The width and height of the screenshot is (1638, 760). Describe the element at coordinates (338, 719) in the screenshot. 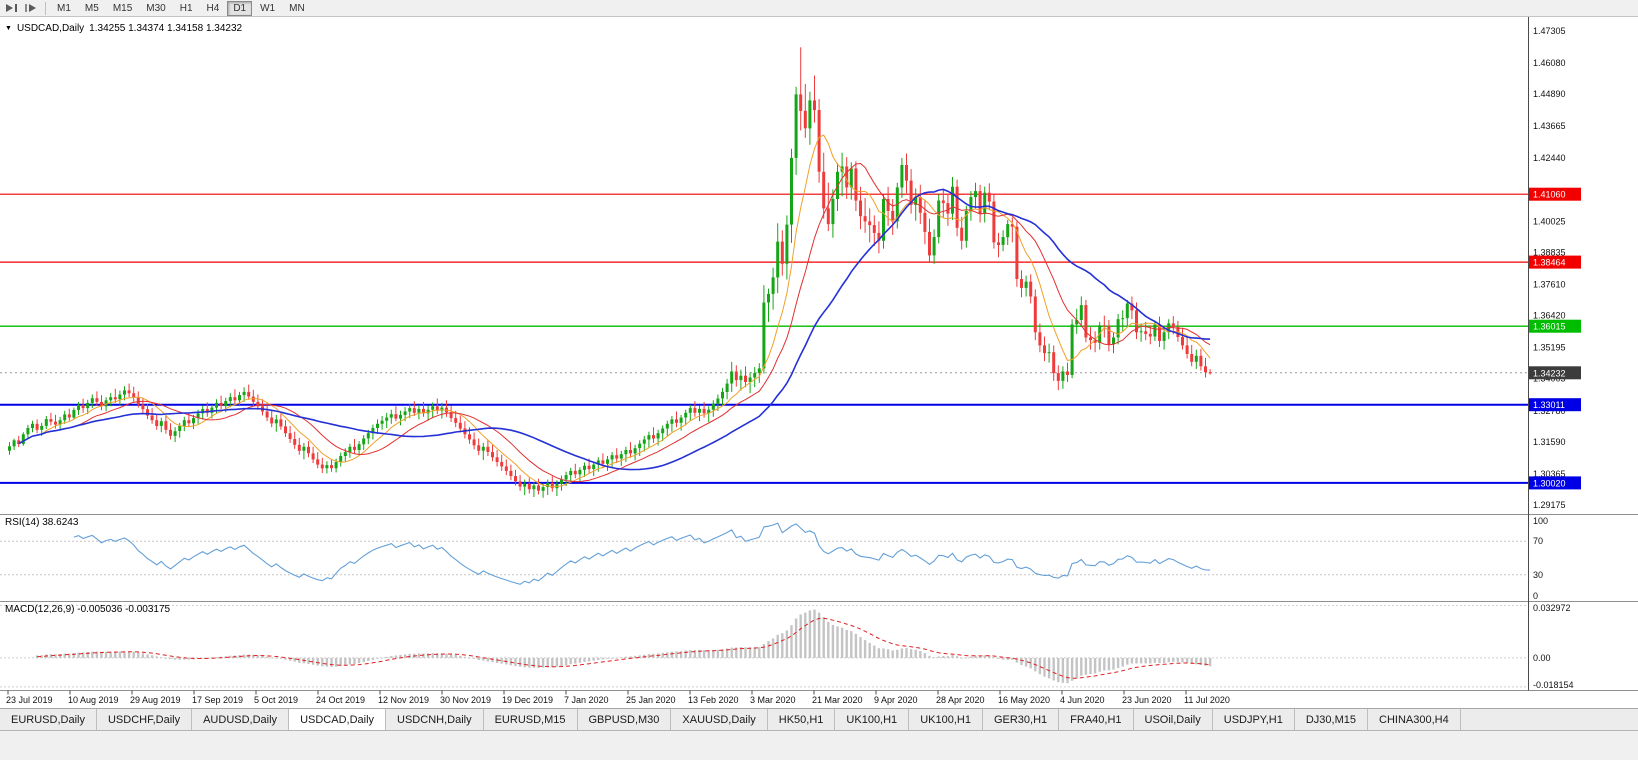

I see `tab-usdcad-daily: USDCAD,Daily` at that location.